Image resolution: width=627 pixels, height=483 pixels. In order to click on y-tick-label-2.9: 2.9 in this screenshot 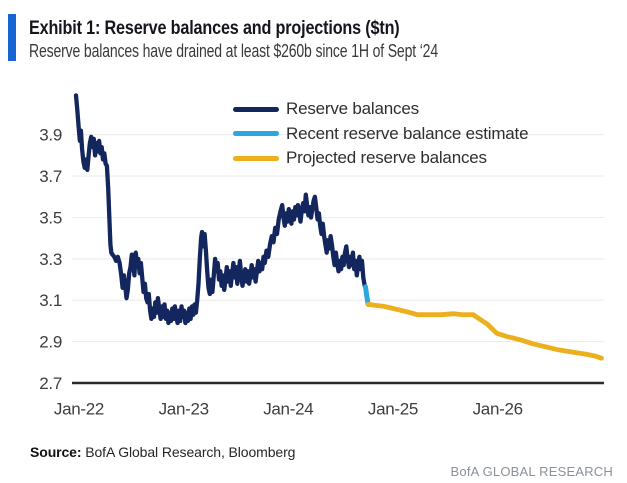, I will do `click(50, 342)`.